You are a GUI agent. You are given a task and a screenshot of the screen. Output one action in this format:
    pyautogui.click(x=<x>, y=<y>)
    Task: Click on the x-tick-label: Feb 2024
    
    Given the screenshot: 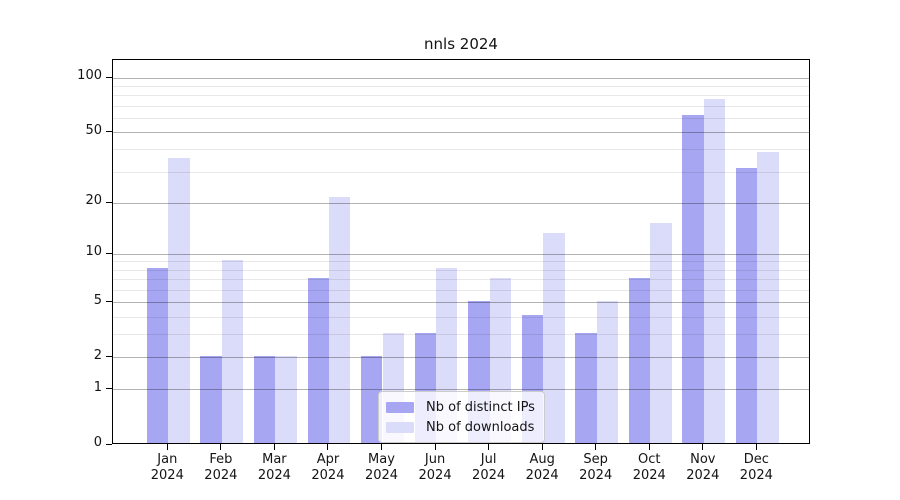 What is the action you would take?
    pyautogui.click(x=221, y=467)
    